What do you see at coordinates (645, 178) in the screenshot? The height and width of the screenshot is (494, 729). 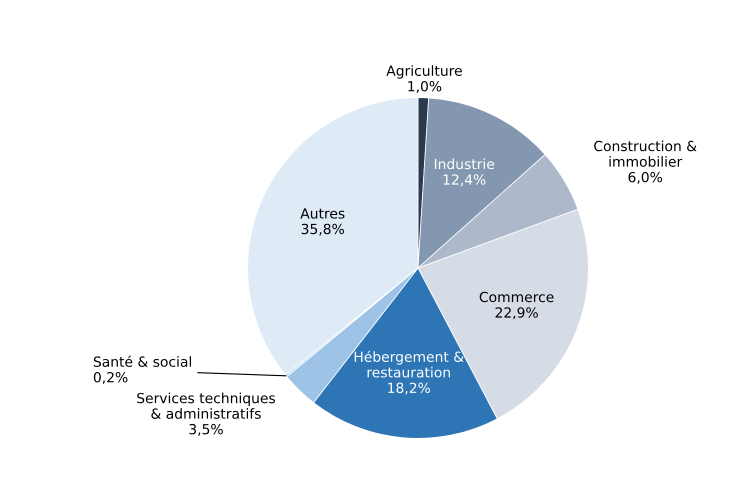 I see `data-label: 6,0%` at bounding box center [645, 178].